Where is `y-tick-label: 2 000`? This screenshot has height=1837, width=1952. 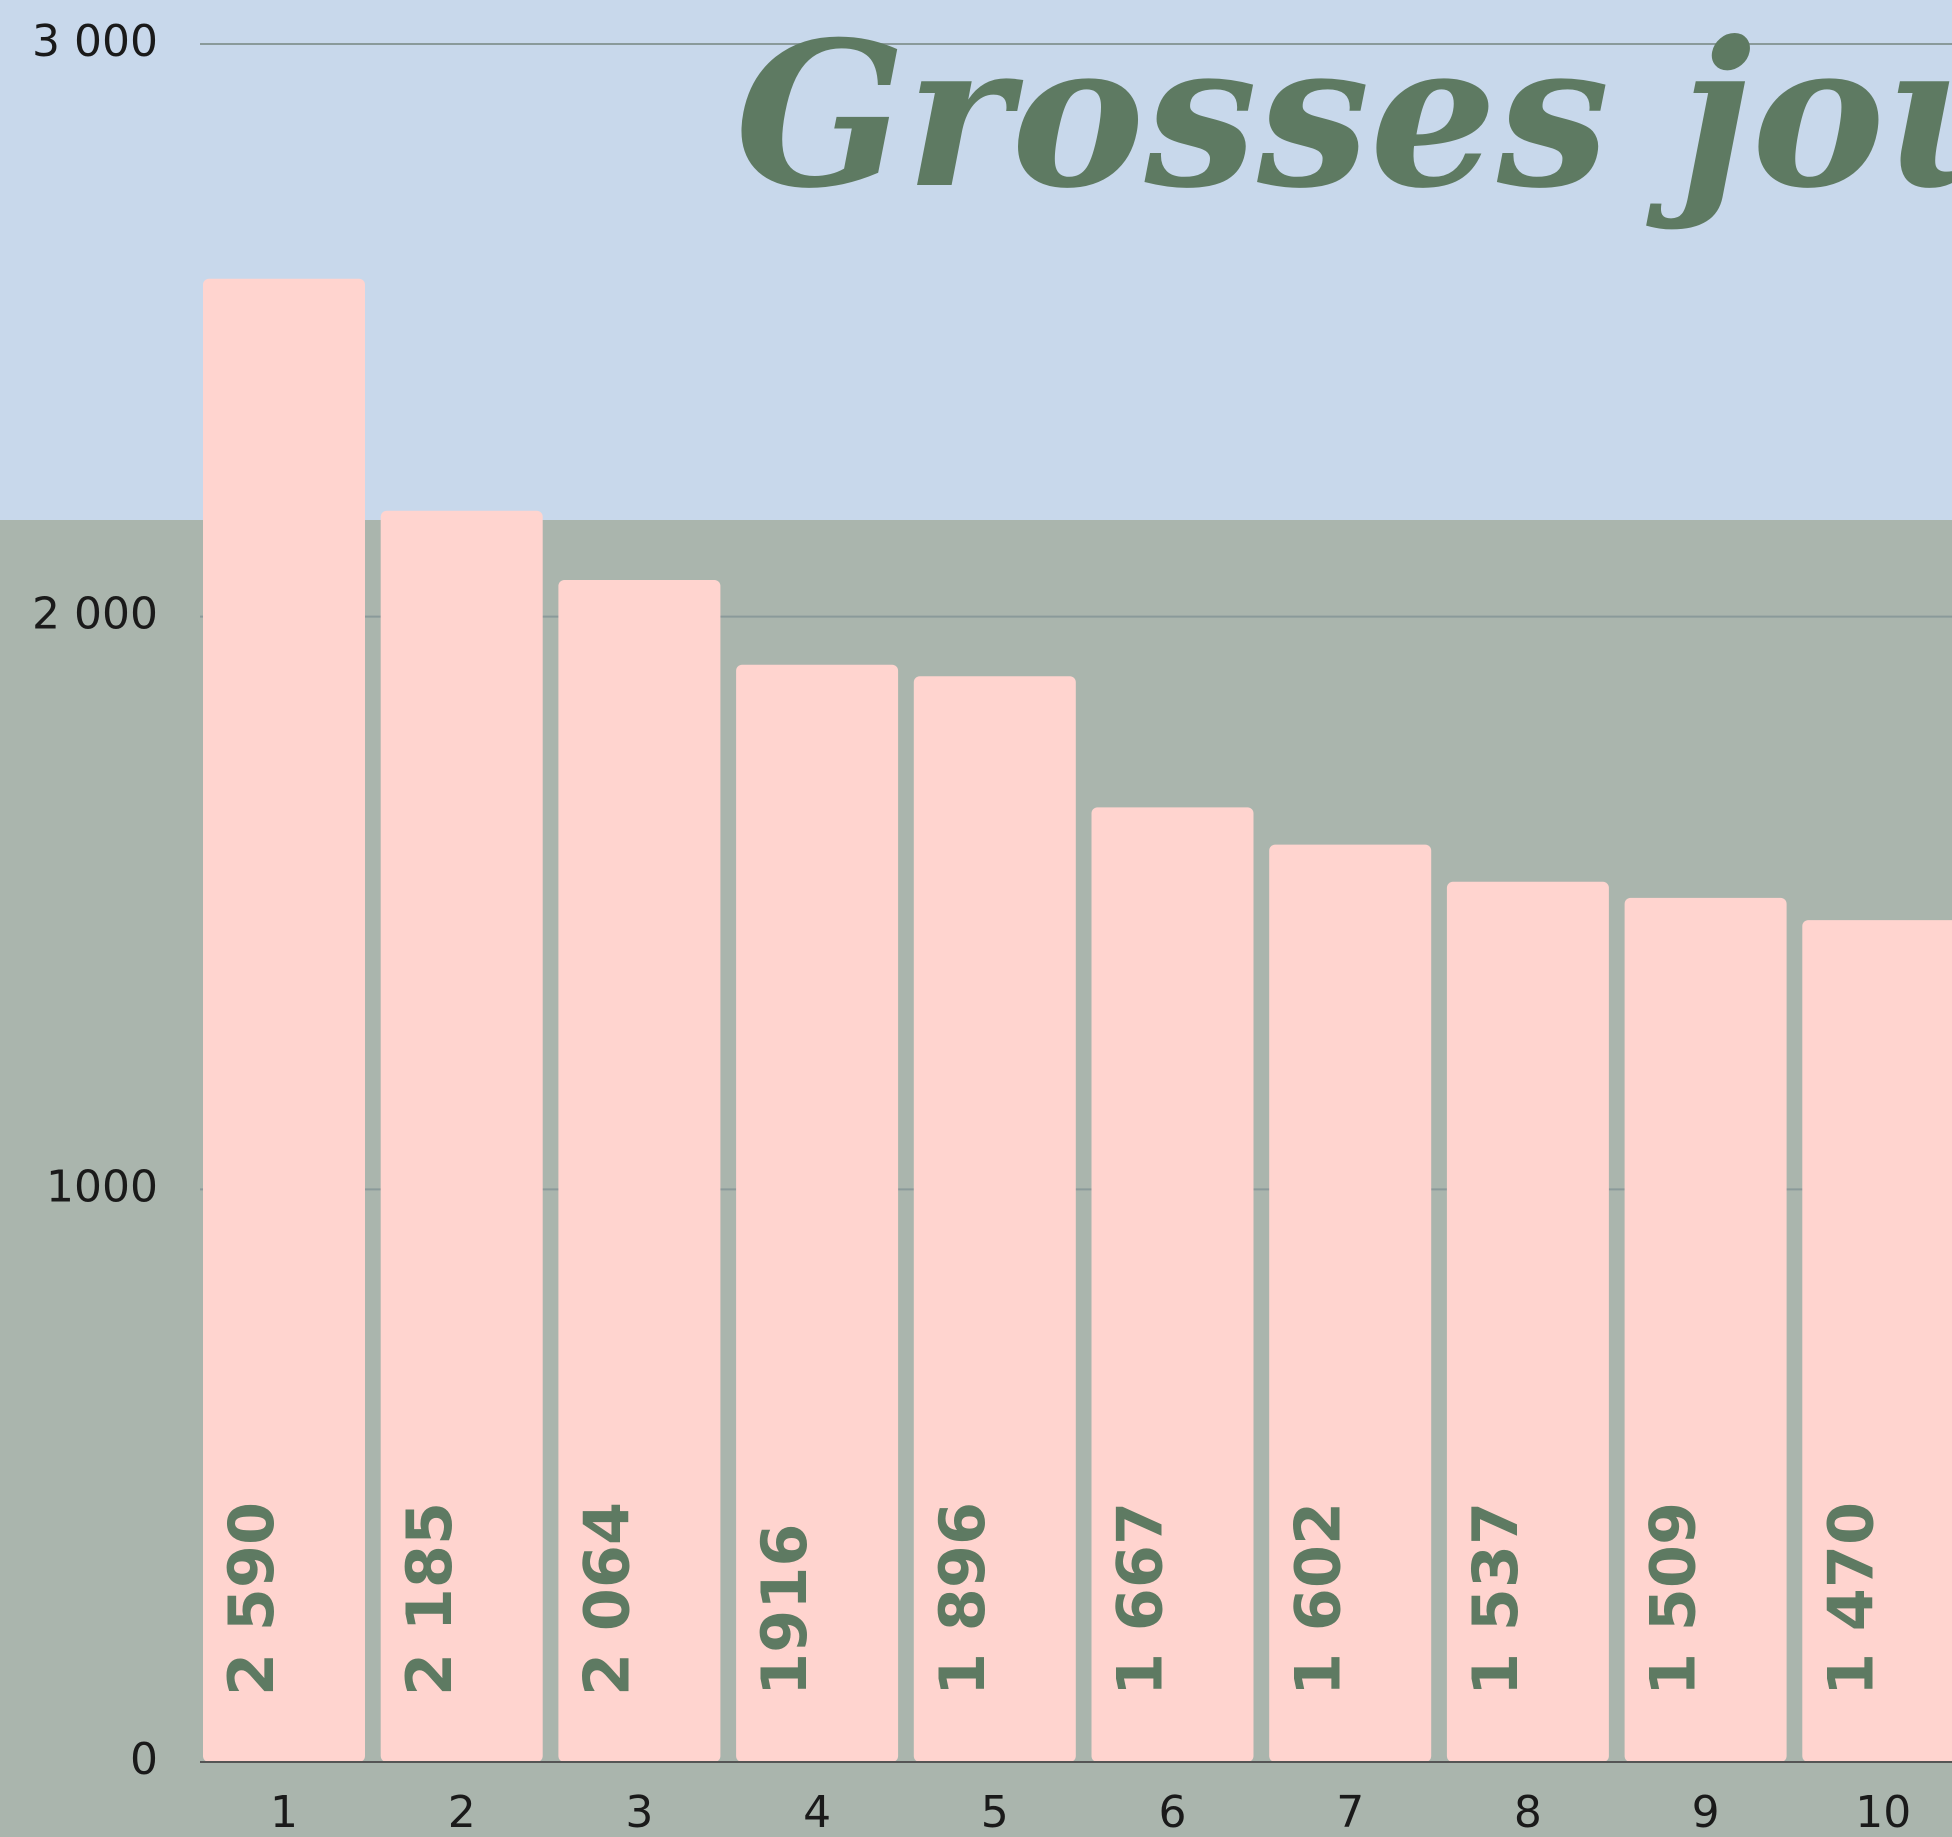
y-tick-label: 2 000 is located at coordinates (95, 614).